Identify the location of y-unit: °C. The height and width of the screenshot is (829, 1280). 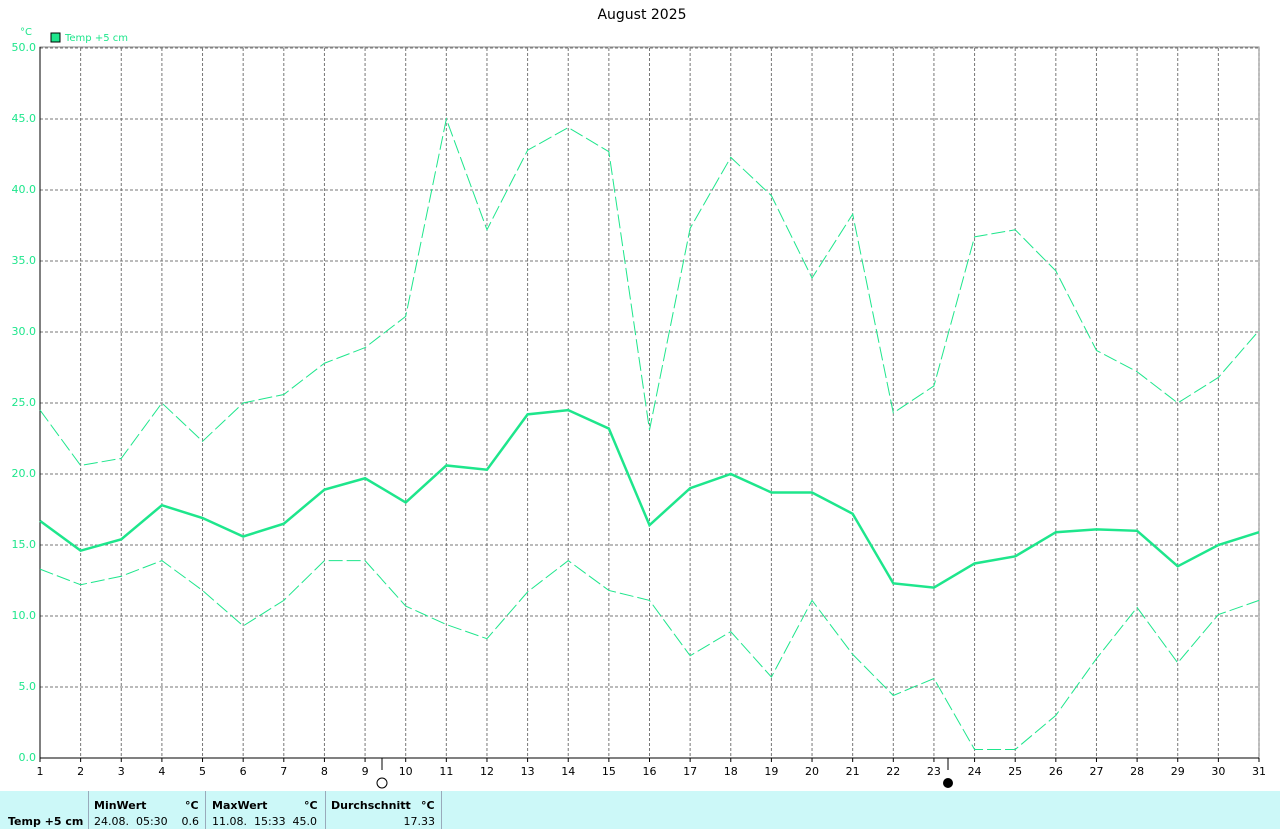
(26, 32).